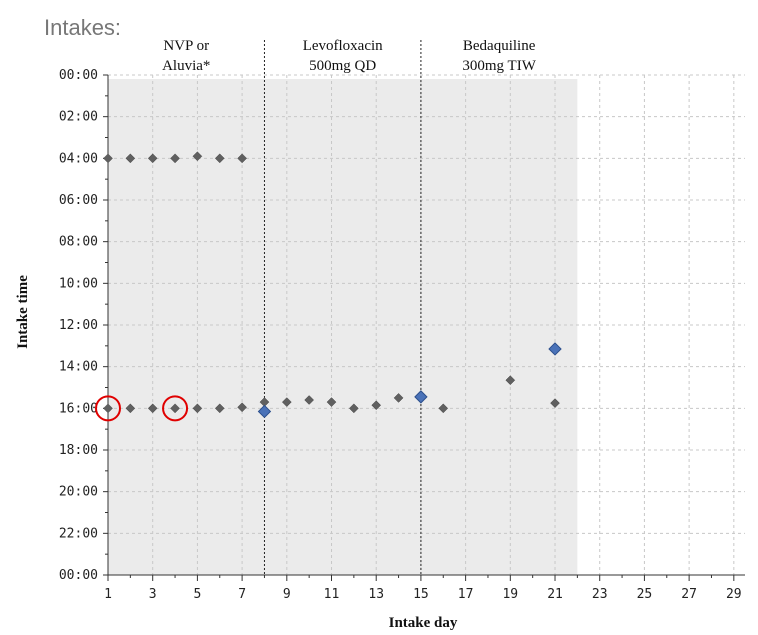 The image size is (758, 635). What do you see at coordinates (186, 66) in the screenshot?
I see `period-label-line2: Aluvia*` at bounding box center [186, 66].